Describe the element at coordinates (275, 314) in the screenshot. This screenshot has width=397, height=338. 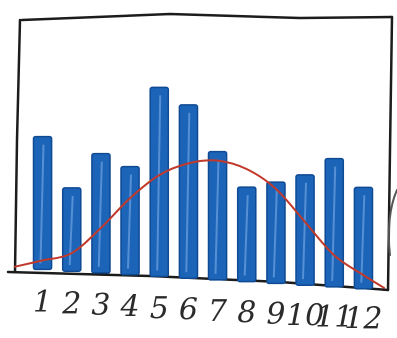
I see `x-tick-label-9: 9` at that location.